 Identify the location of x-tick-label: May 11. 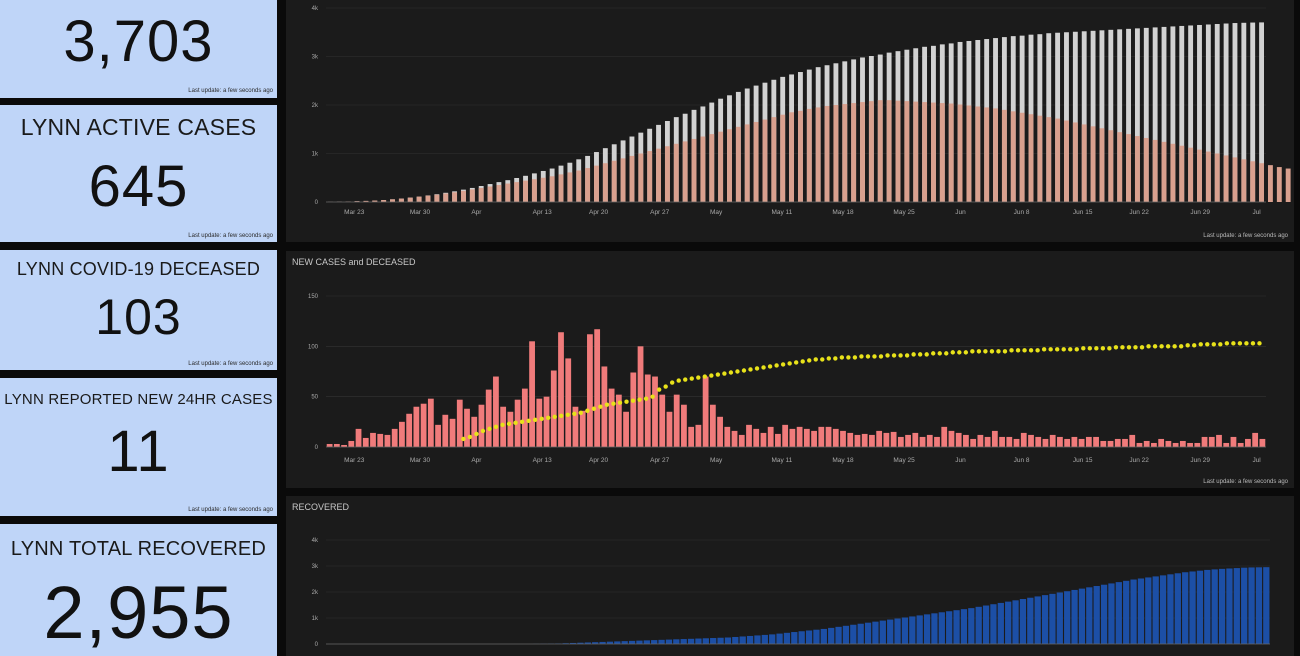
(781, 212).